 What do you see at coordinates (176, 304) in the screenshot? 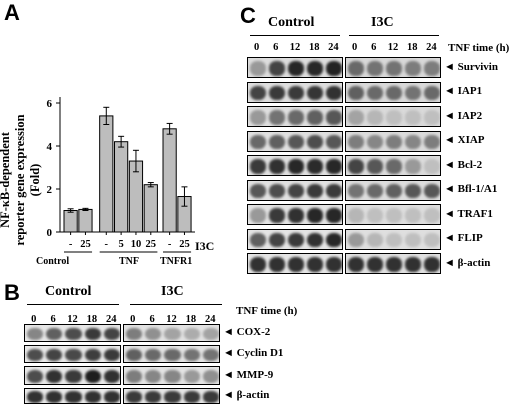
I see `panel-b-i3c-line` at bounding box center [176, 304].